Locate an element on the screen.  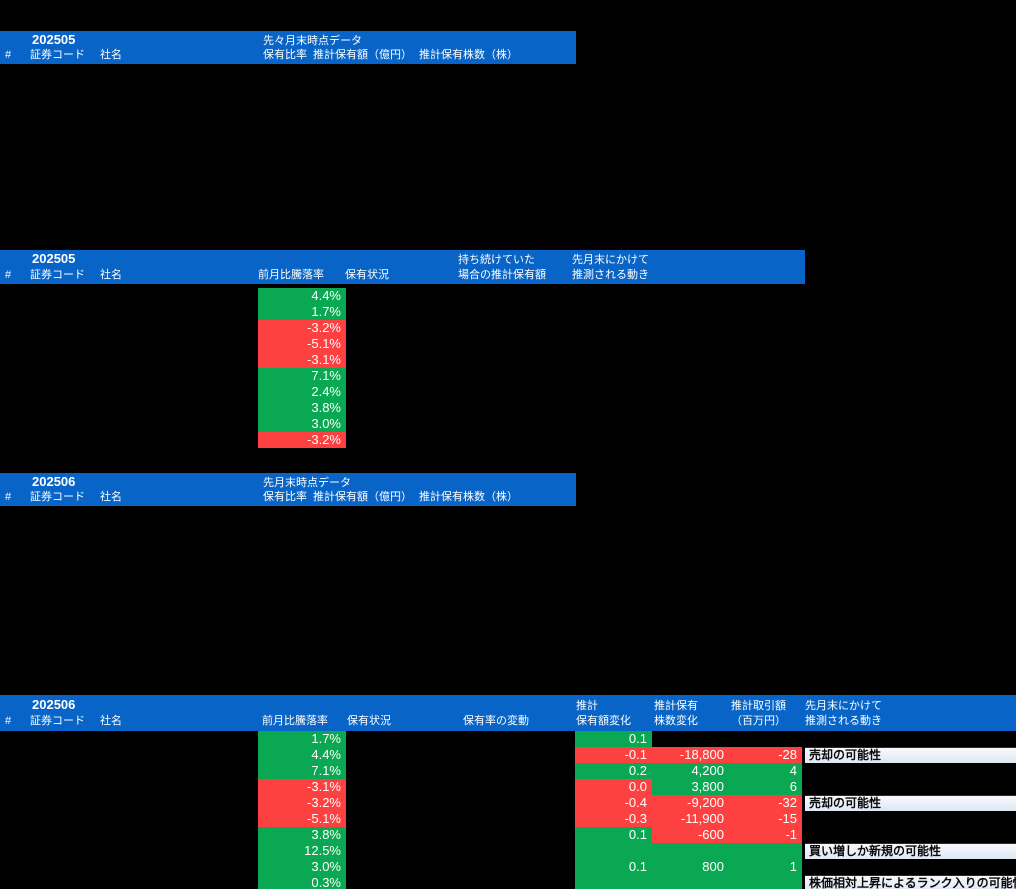
est-value-change-cell: 0.2 is located at coordinates (613, 771).